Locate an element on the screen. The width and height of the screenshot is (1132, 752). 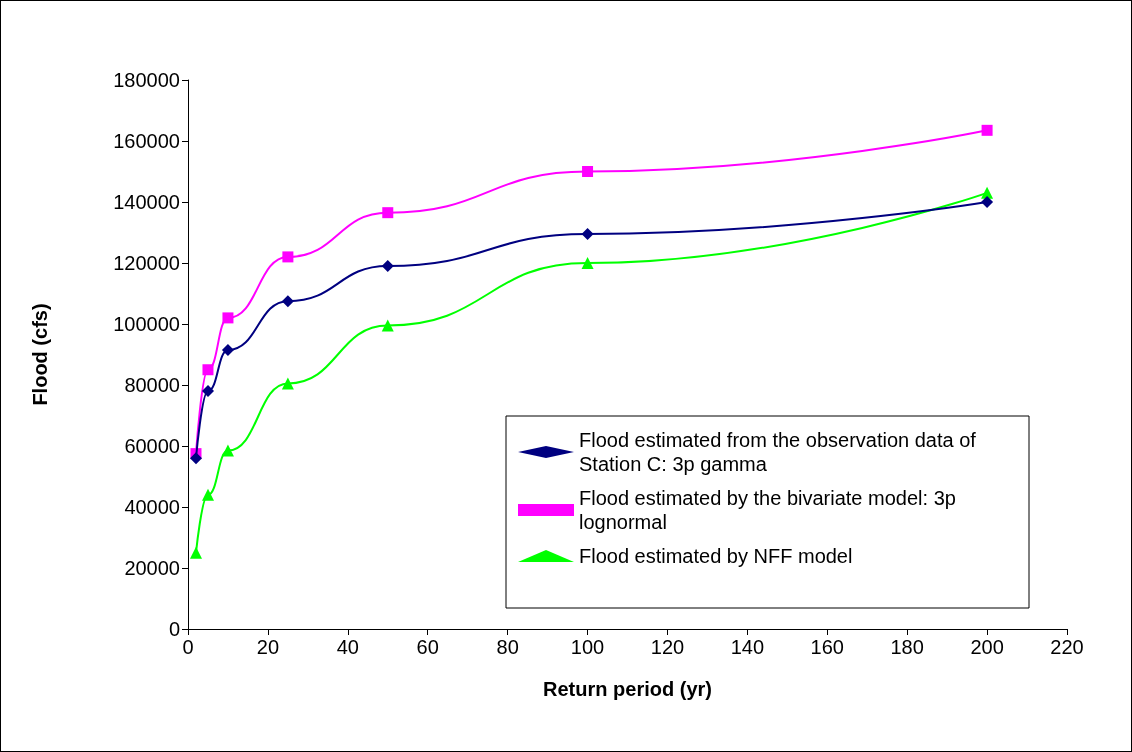
x-tick-label: 180 is located at coordinates (907, 647).